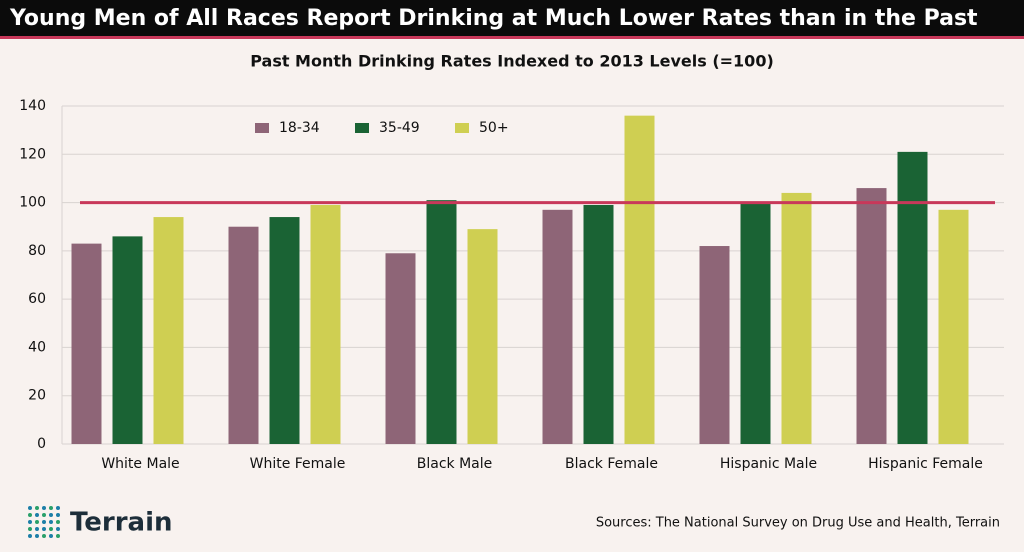 The height and width of the screenshot is (552, 1024). What do you see at coordinates (37, 251) in the screenshot?
I see `y-tick-label: 80` at bounding box center [37, 251].